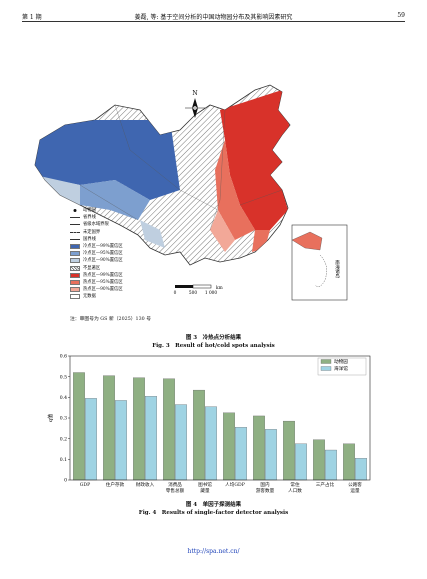 The width and height of the screenshot is (427, 579). What do you see at coordinates (235, 485) in the screenshot?
I see `x-tick-label: 人均GDP` at bounding box center [235, 485].